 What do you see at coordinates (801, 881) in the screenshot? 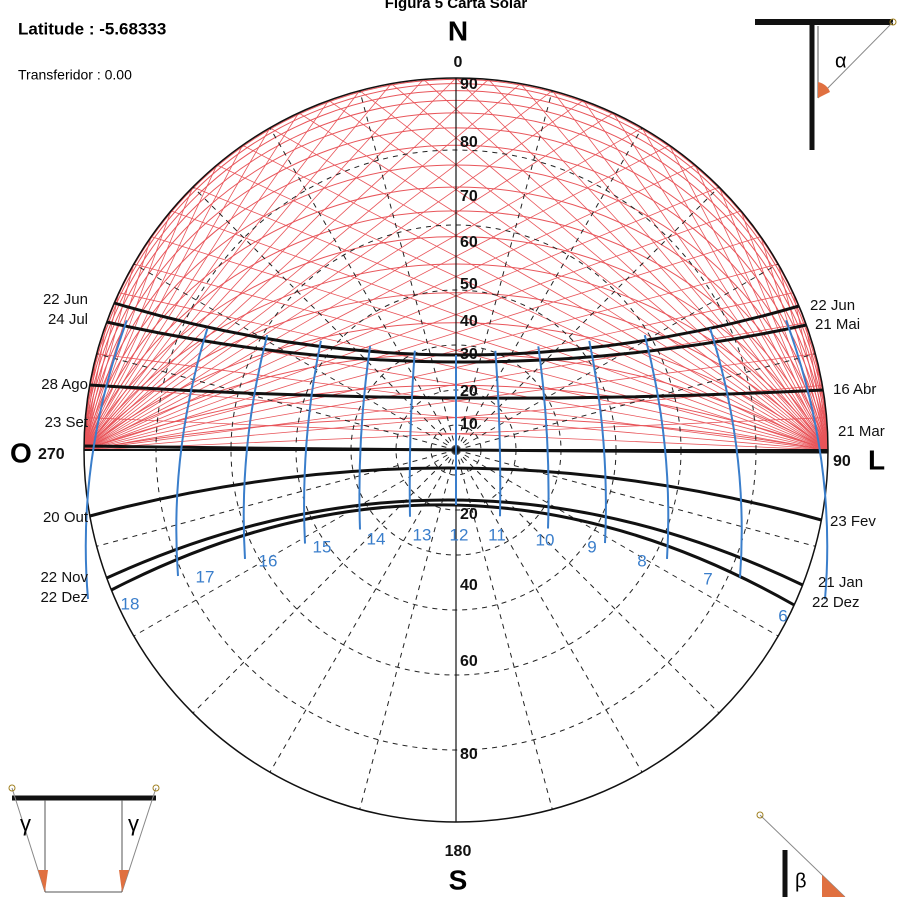
I see `beta: β` at bounding box center [801, 881].